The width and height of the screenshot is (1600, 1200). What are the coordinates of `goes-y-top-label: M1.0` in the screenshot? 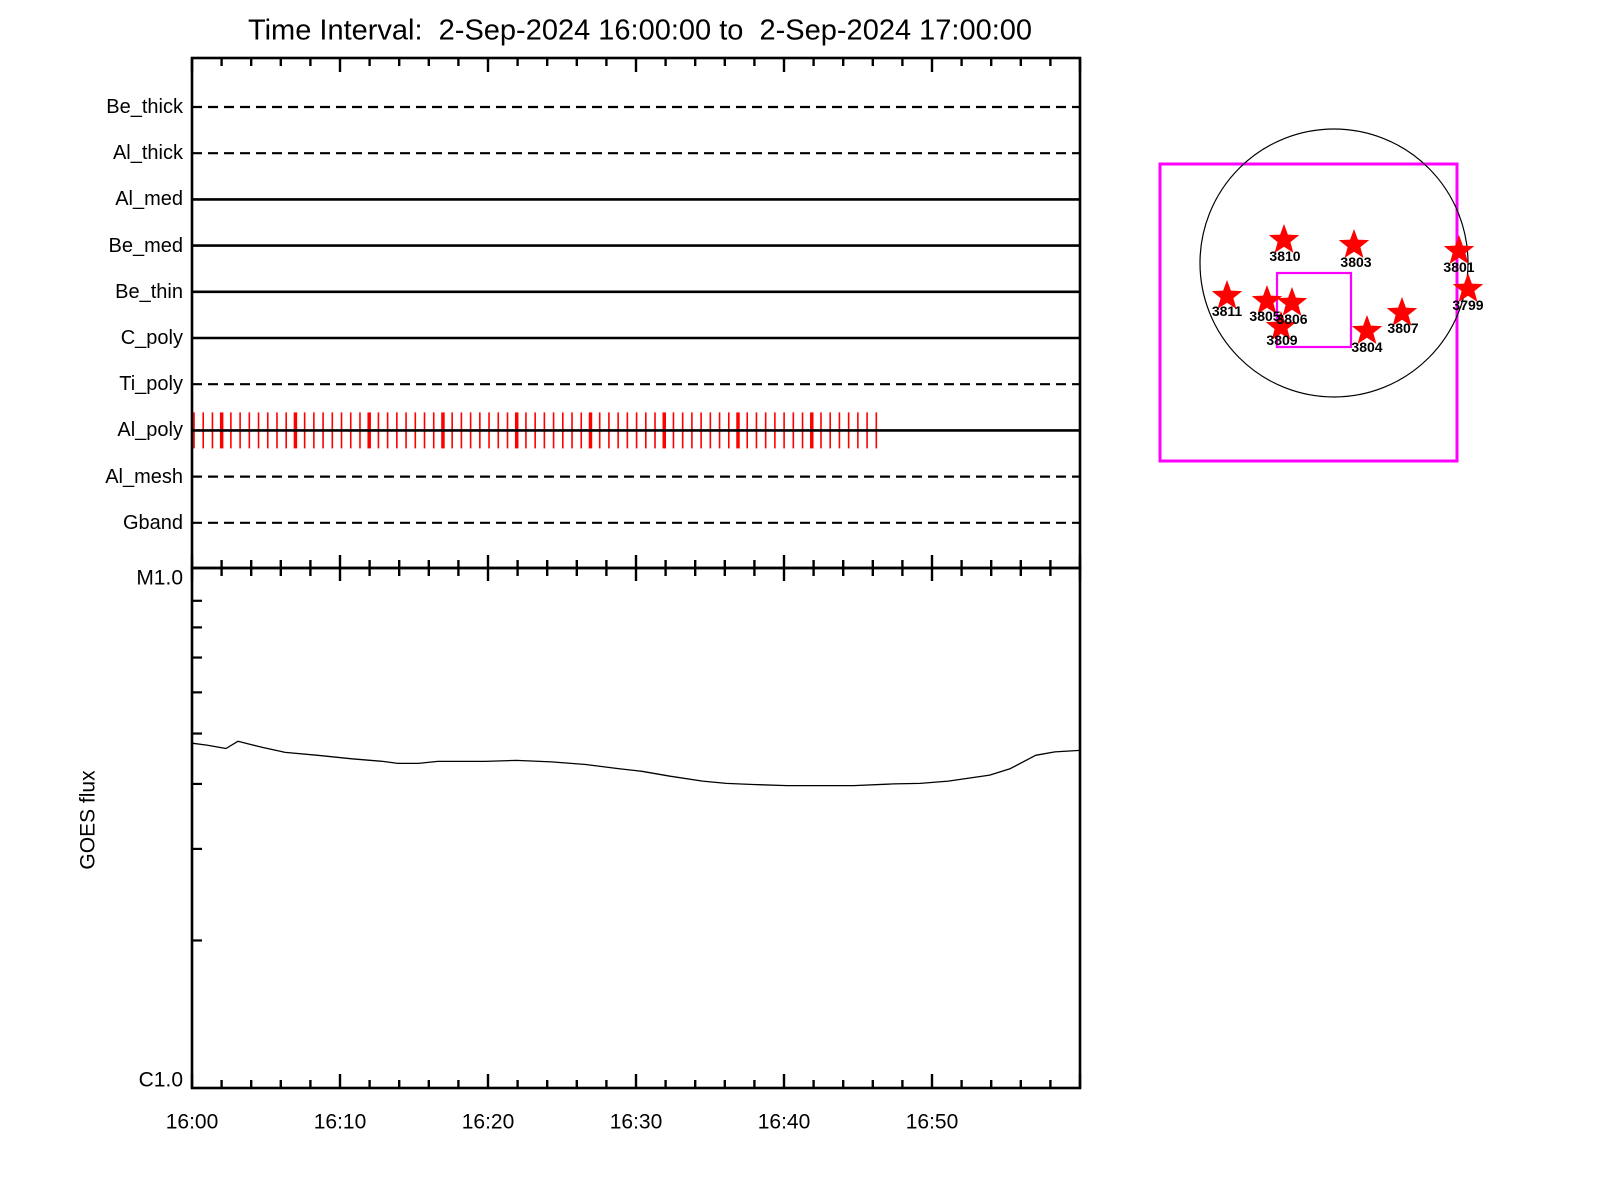 It's located at (159, 578).